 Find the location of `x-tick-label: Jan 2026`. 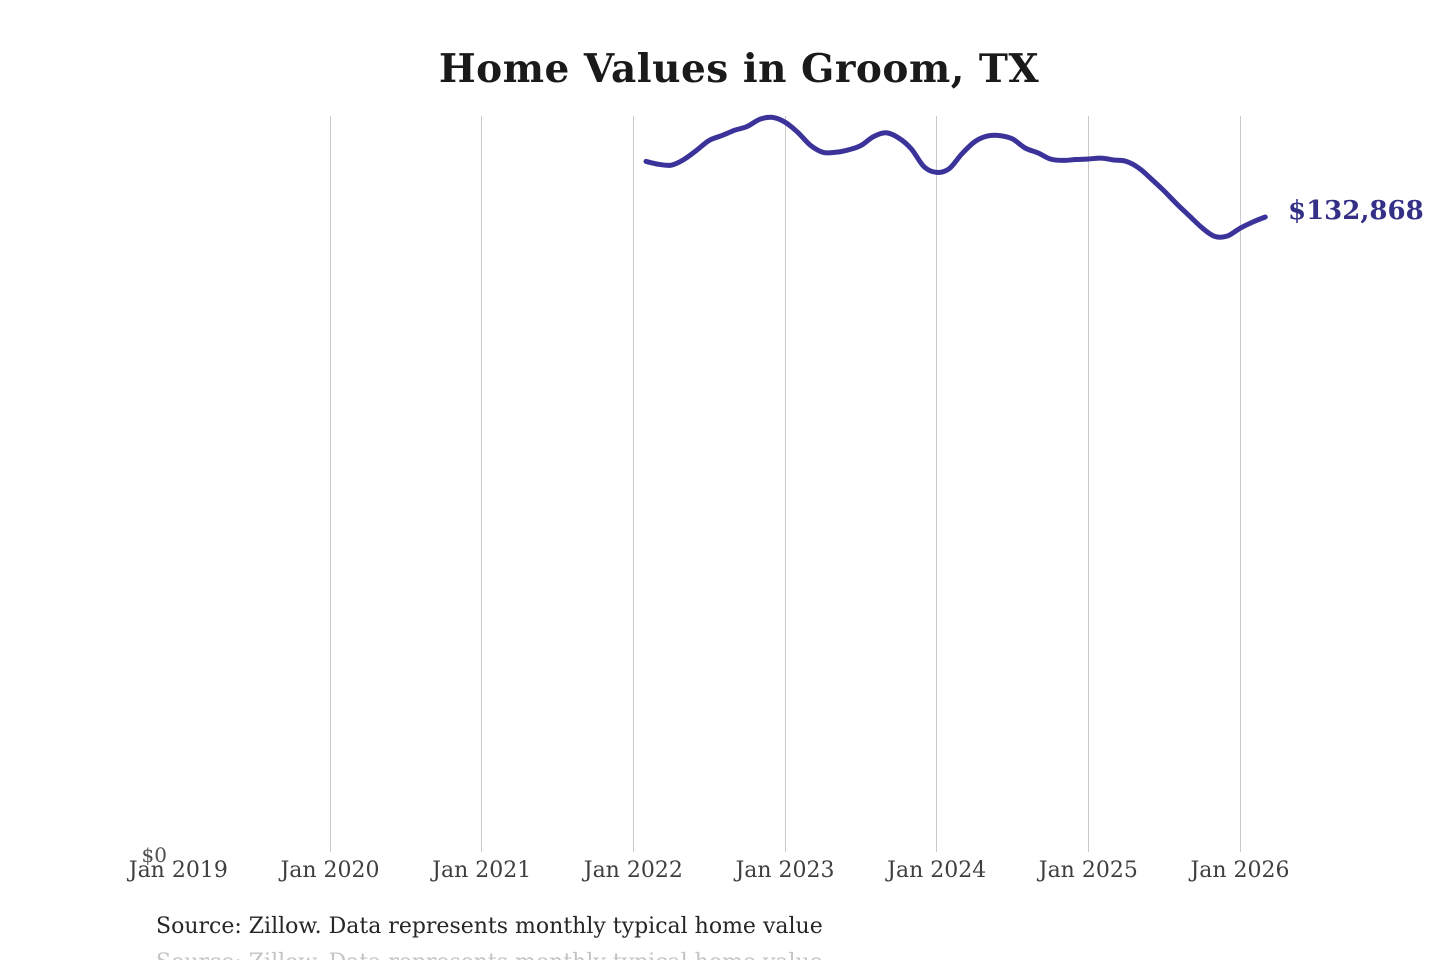

x-tick-label: Jan 2026 is located at coordinates (1240, 870).